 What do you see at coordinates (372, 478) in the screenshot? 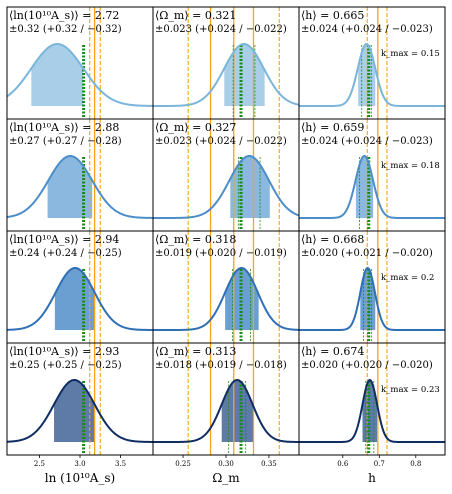
I see `x-axis-label: h` at bounding box center [372, 478].